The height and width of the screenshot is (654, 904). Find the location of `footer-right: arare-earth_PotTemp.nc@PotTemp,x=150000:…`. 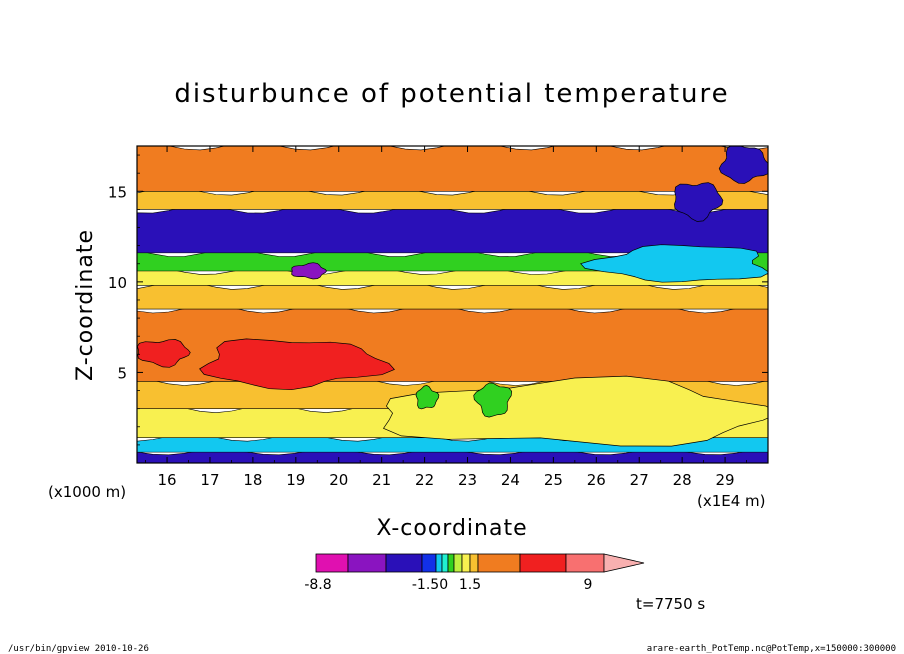

footer-right: arare-earth_PotTemp.nc@PotTemp,x=150000:… is located at coordinates (771, 649).